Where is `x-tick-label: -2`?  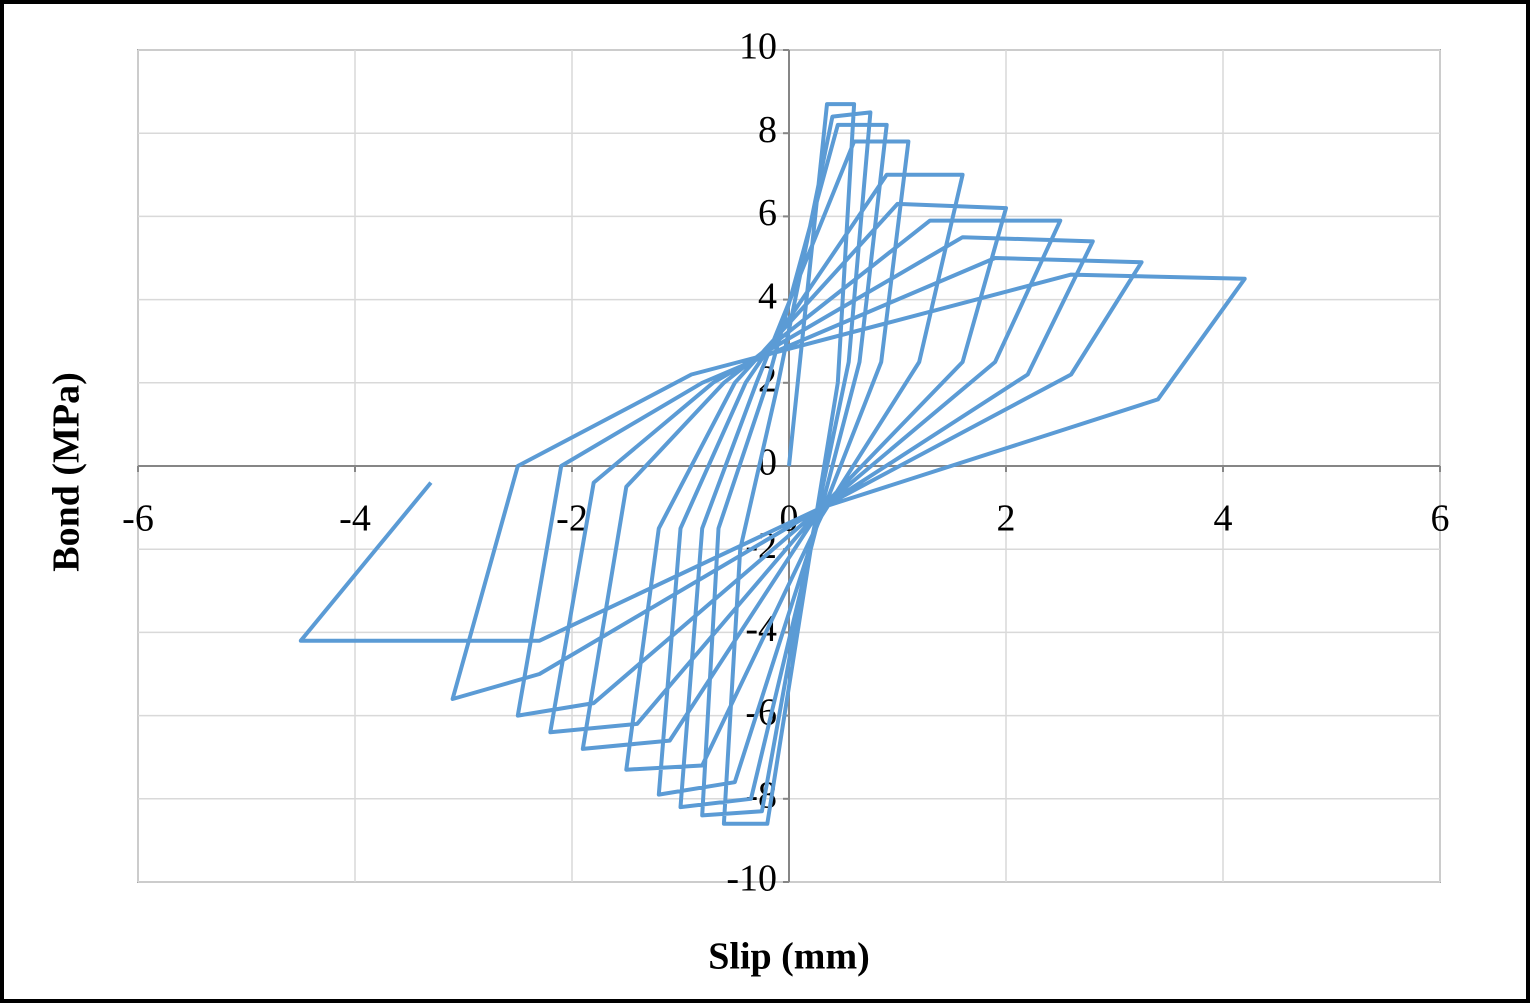 x-tick-label: -2 is located at coordinates (572, 519).